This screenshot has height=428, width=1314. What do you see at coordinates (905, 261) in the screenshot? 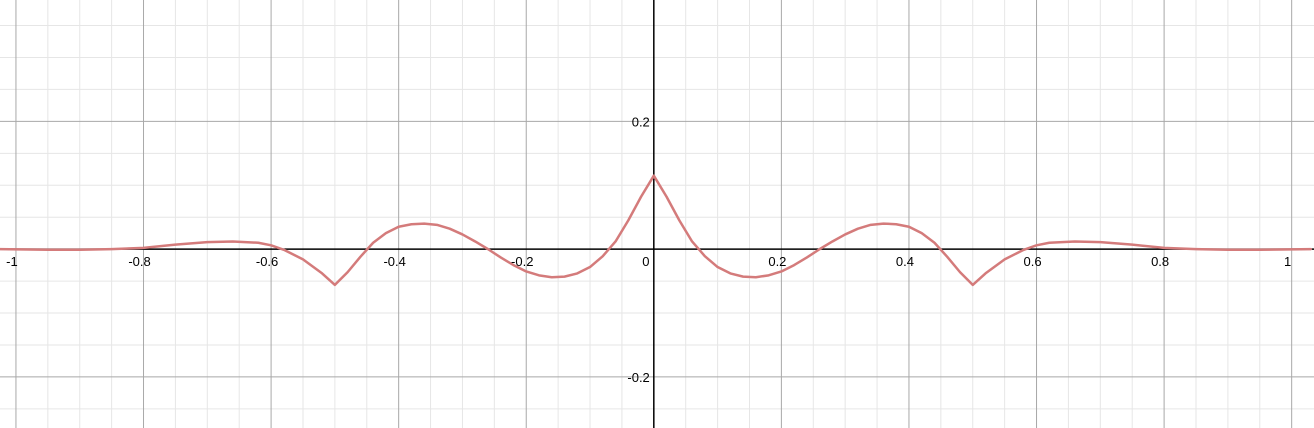
I see `x-tick-label: 0.4` at bounding box center [905, 261].